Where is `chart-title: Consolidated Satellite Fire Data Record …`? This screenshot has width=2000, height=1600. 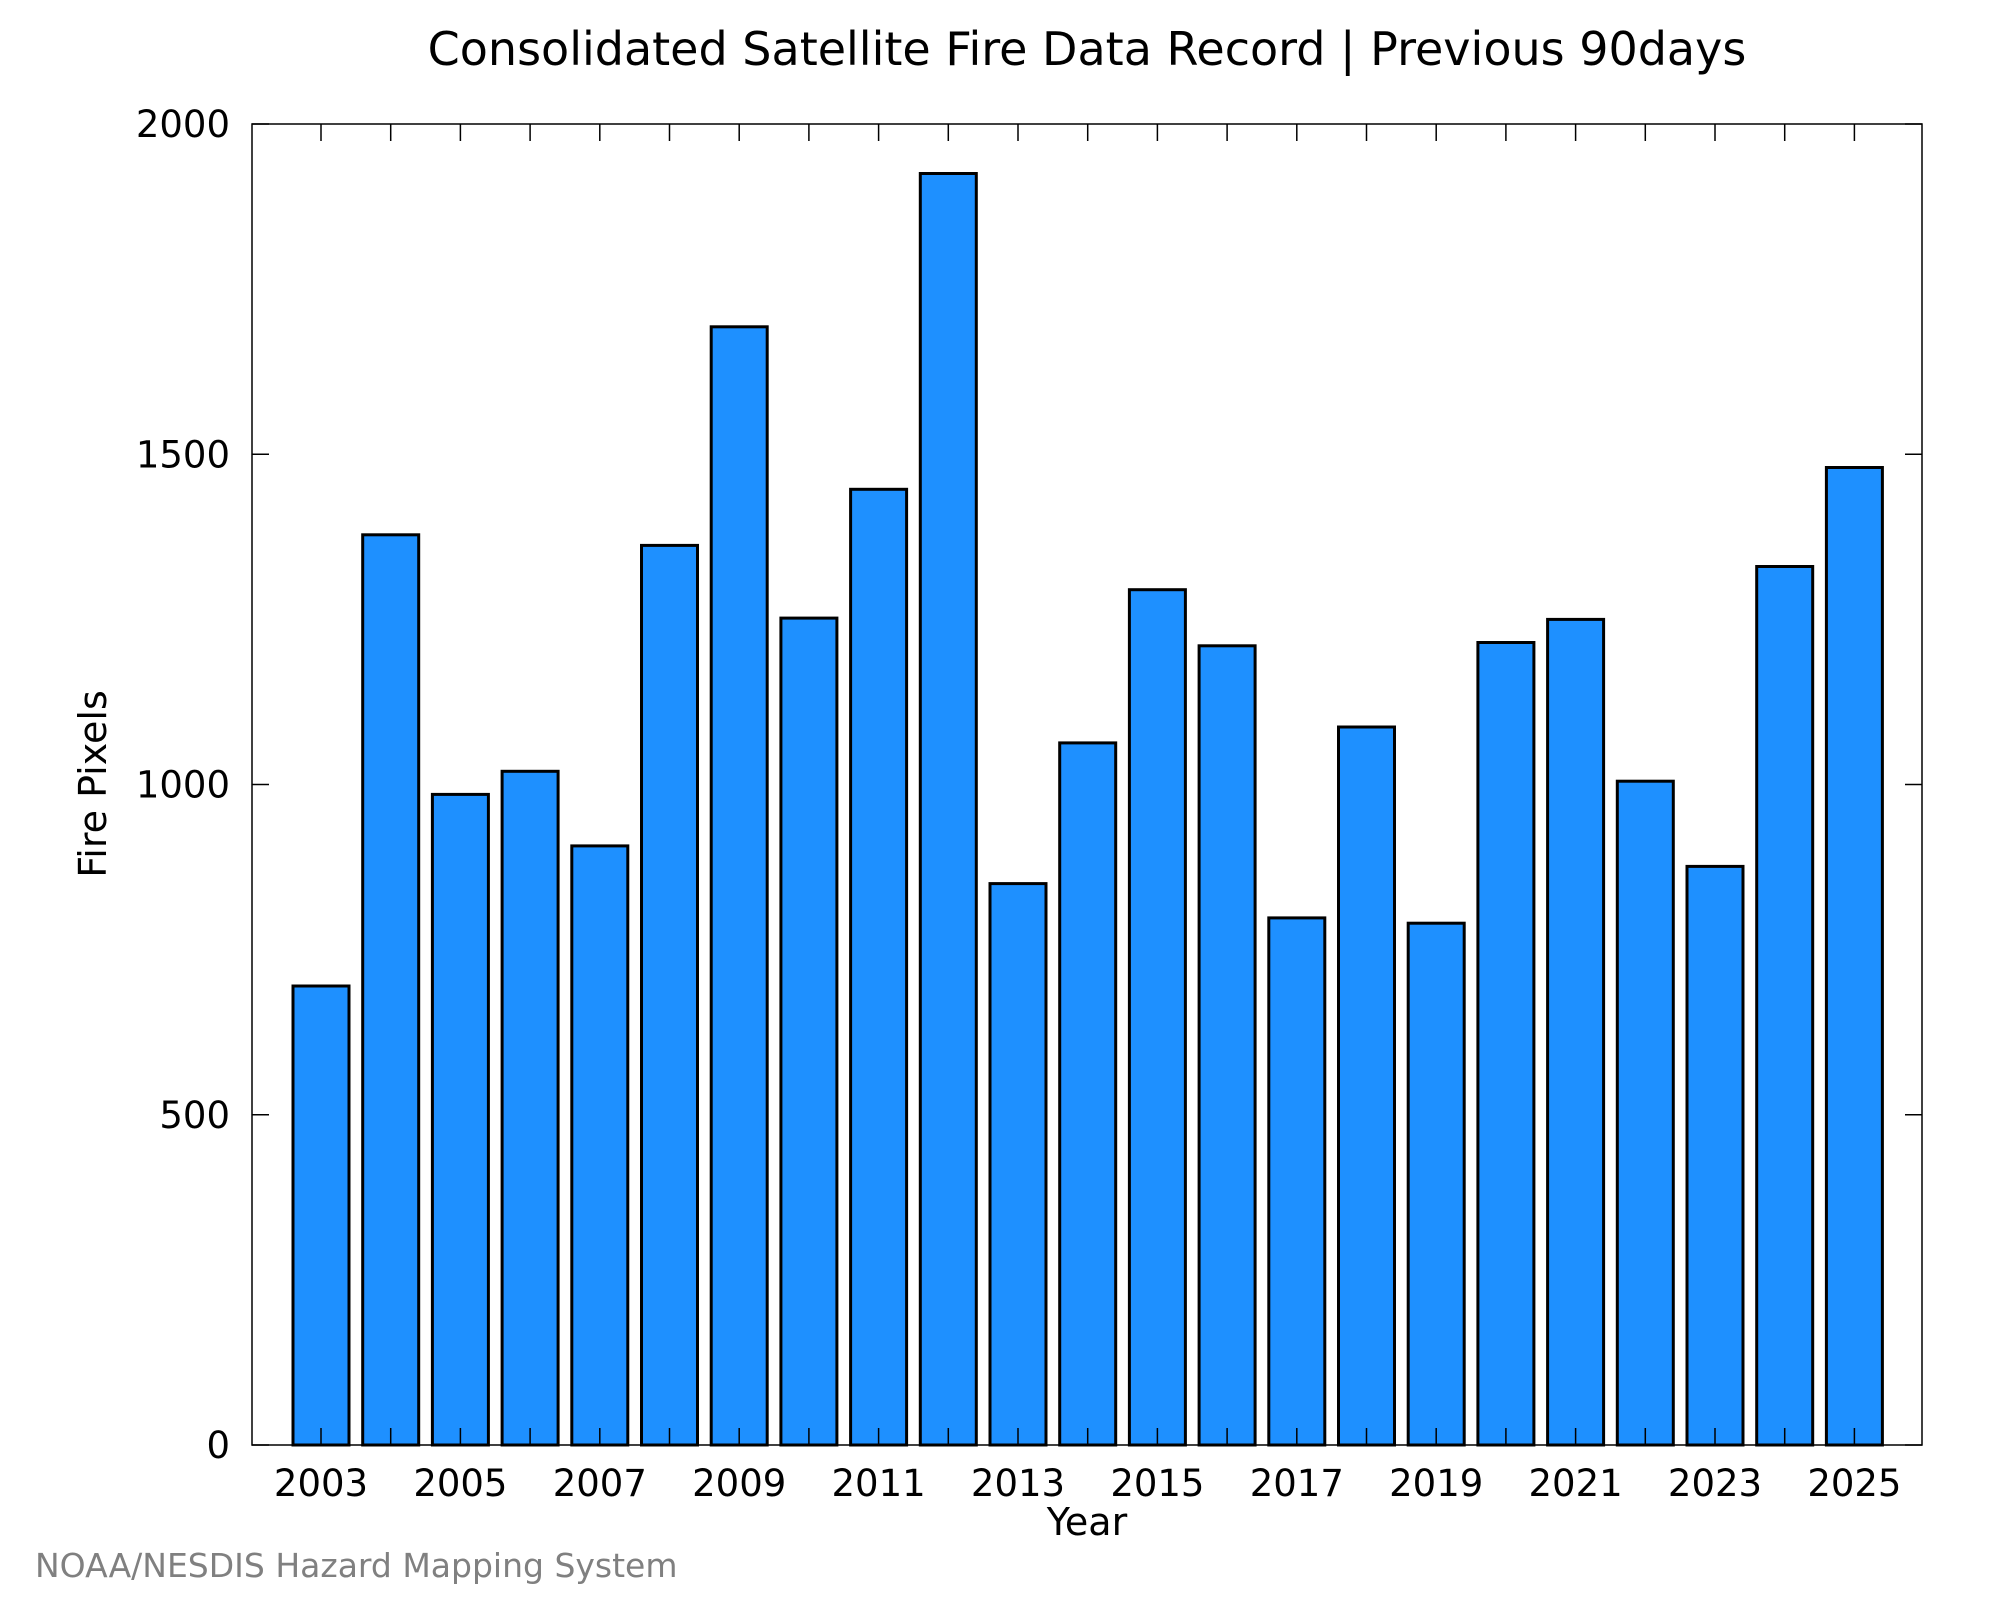
chart-title: Consolidated Satellite Fire Data Record … is located at coordinates (1087, 49).